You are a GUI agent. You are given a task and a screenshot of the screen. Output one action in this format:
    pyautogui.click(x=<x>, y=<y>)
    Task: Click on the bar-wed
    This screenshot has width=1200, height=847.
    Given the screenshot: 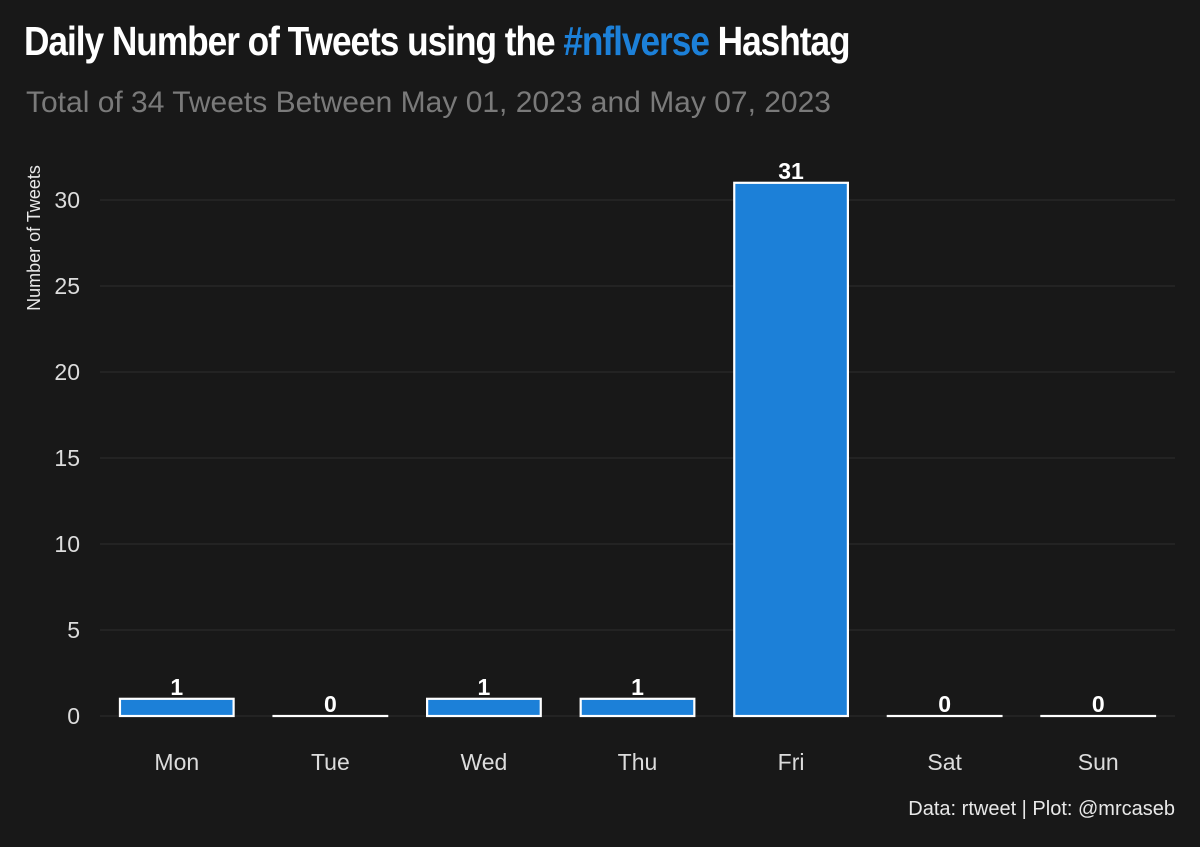 What is the action you would take?
    pyautogui.click(x=484, y=707)
    